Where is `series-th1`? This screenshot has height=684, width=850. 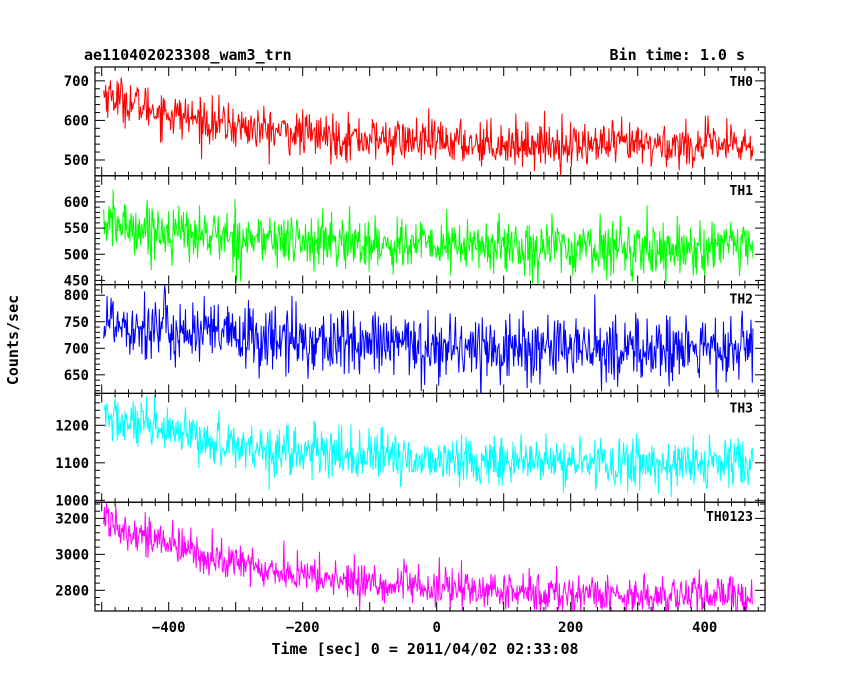
series-th1 is located at coordinates (428, 237).